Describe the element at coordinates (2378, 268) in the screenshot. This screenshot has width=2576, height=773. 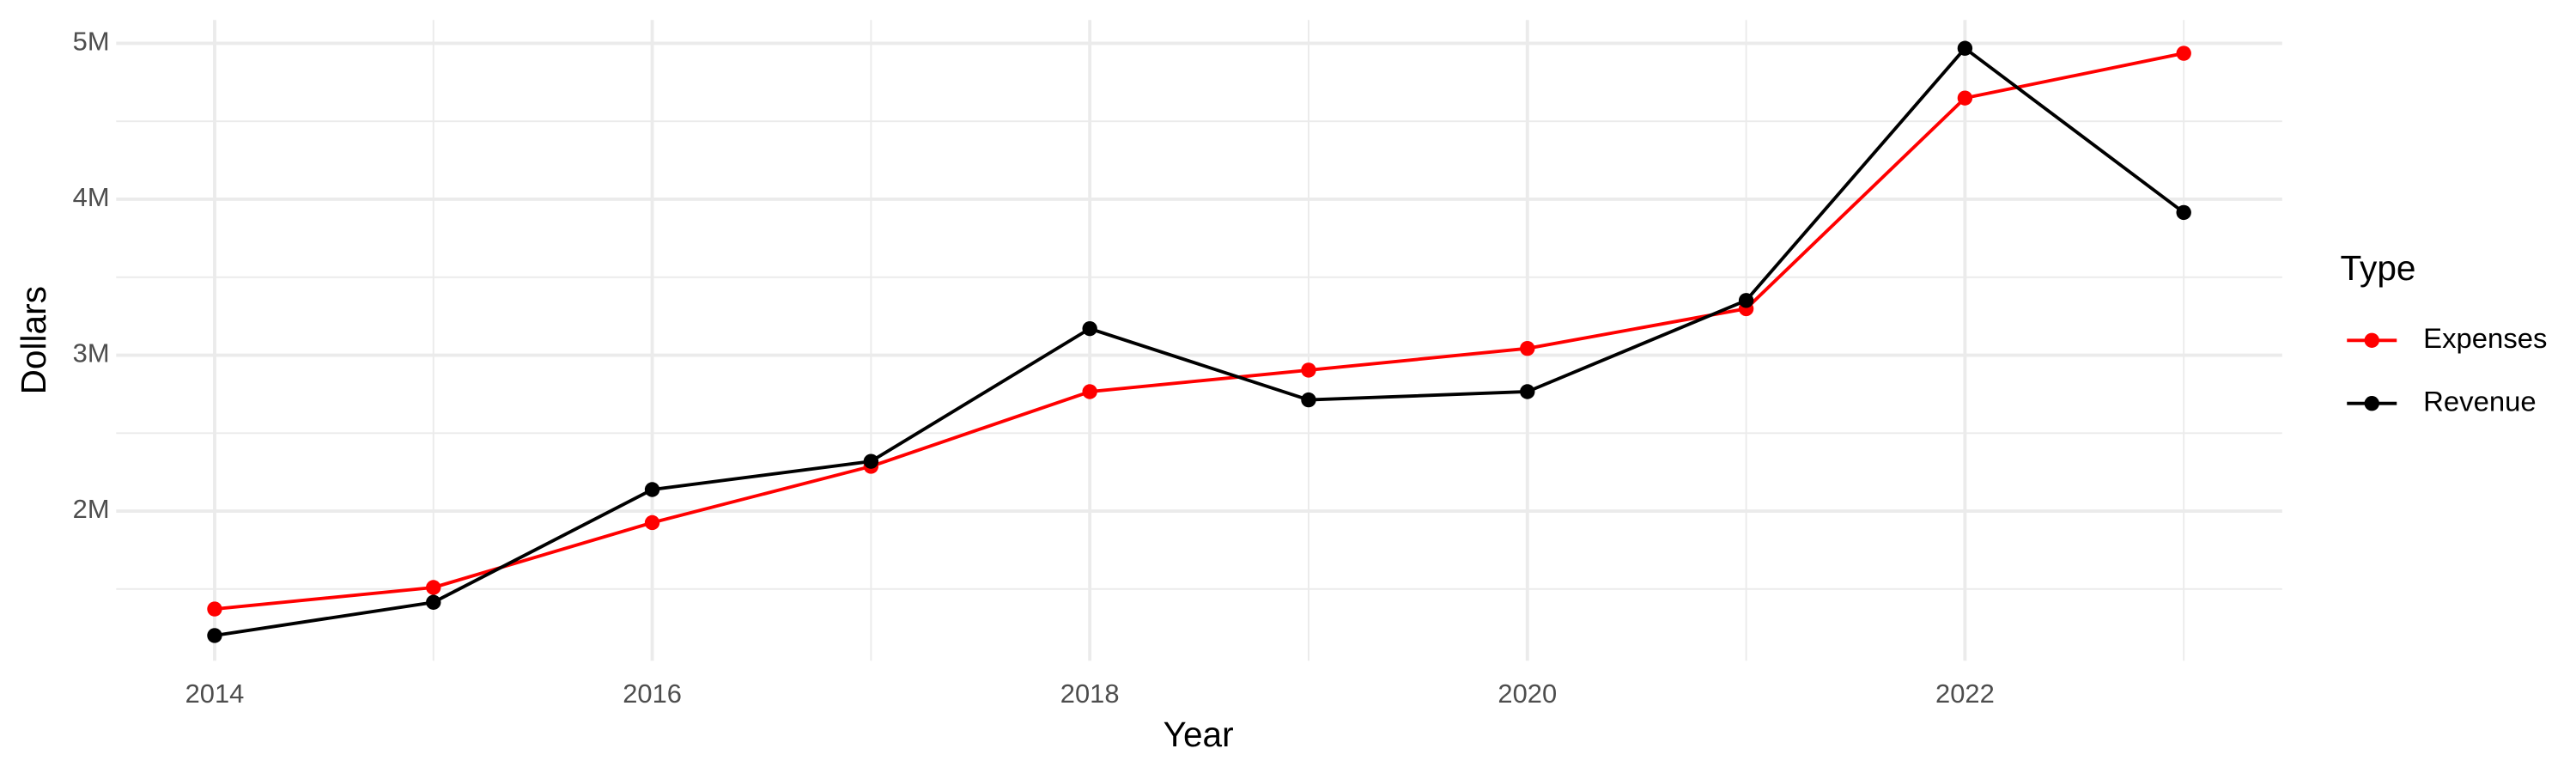
I see `legend-title: Type` at that location.